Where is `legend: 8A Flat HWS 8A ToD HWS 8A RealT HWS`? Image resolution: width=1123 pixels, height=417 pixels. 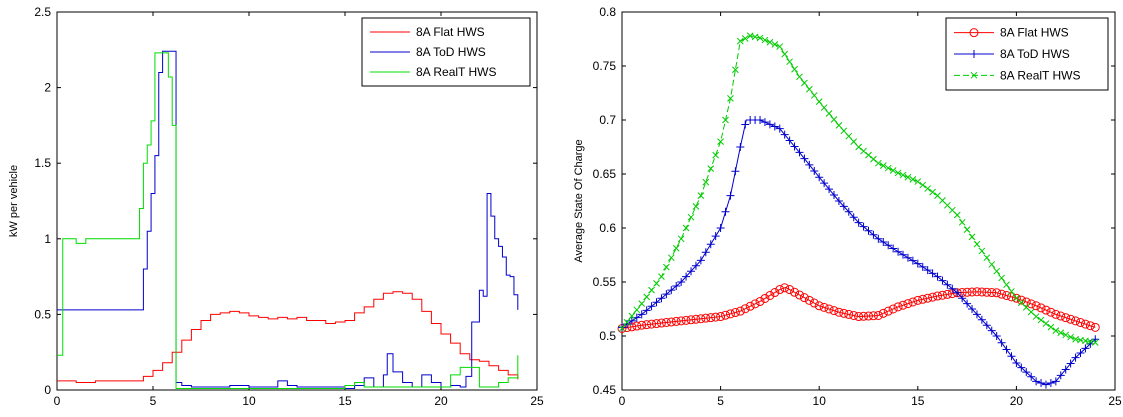 legend: 8A Flat HWS 8A ToD HWS 8A RealT HWS is located at coordinates (1027, 54).